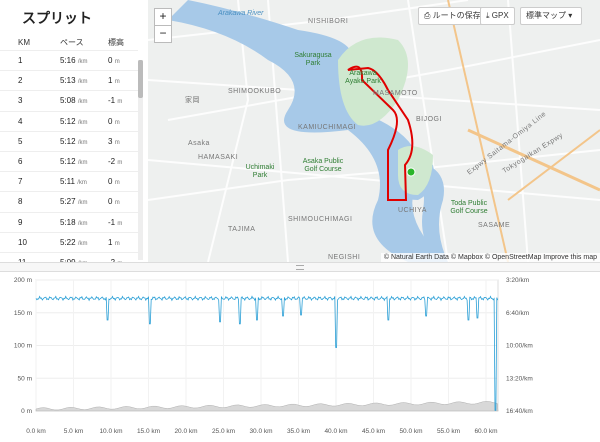 This screenshot has height=442, width=600. I want to click on save-route-label: ルートの保存, so click(456, 15).